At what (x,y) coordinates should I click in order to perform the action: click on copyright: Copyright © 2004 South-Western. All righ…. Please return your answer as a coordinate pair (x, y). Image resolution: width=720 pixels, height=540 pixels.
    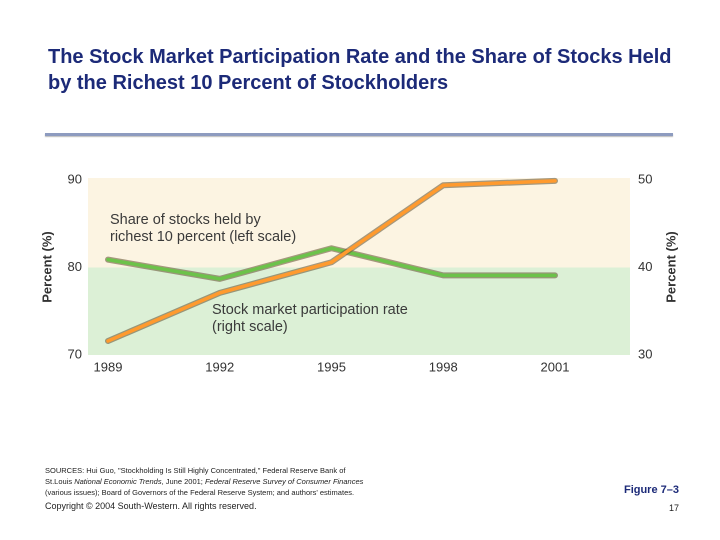
    Looking at the image, I should click on (151, 506).